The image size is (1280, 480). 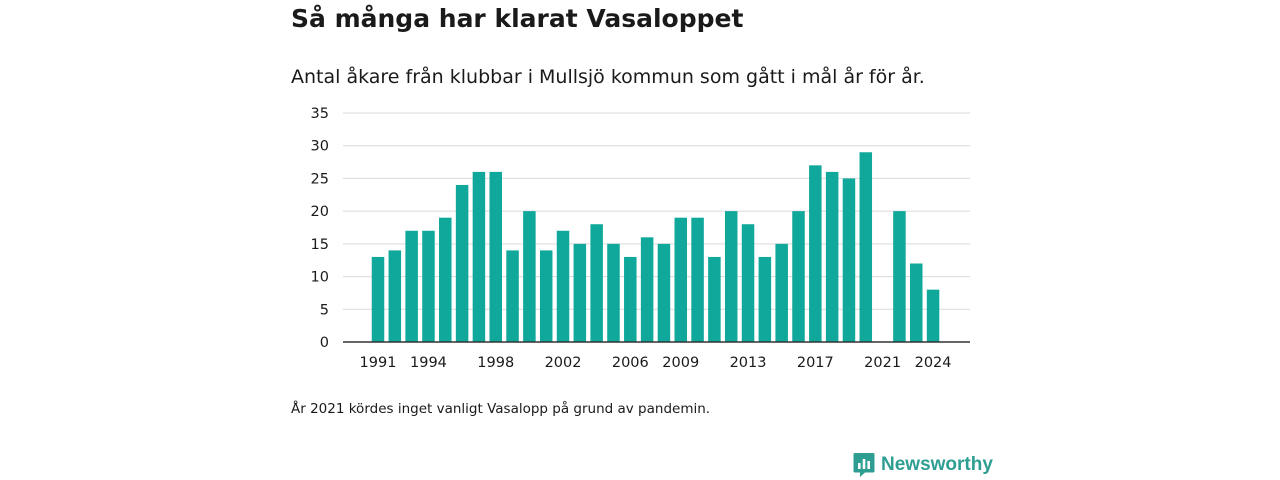 What do you see at coordinates (849, 260) in the screenshot?
I see `bar-2019` at bounding box center [849, 260].